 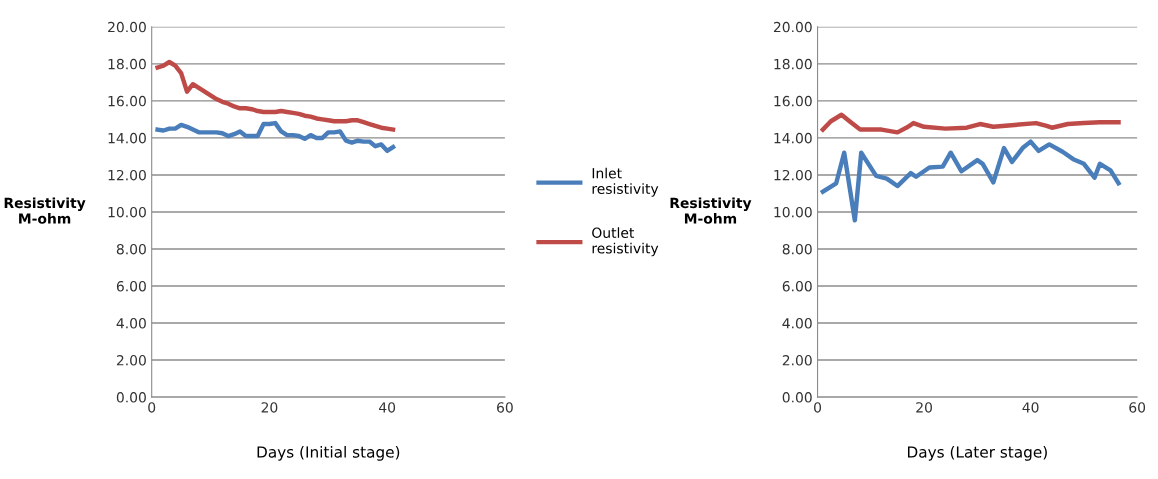 I want to click on x-axis-title: Days (Later stage), so click(x=977, y=453).